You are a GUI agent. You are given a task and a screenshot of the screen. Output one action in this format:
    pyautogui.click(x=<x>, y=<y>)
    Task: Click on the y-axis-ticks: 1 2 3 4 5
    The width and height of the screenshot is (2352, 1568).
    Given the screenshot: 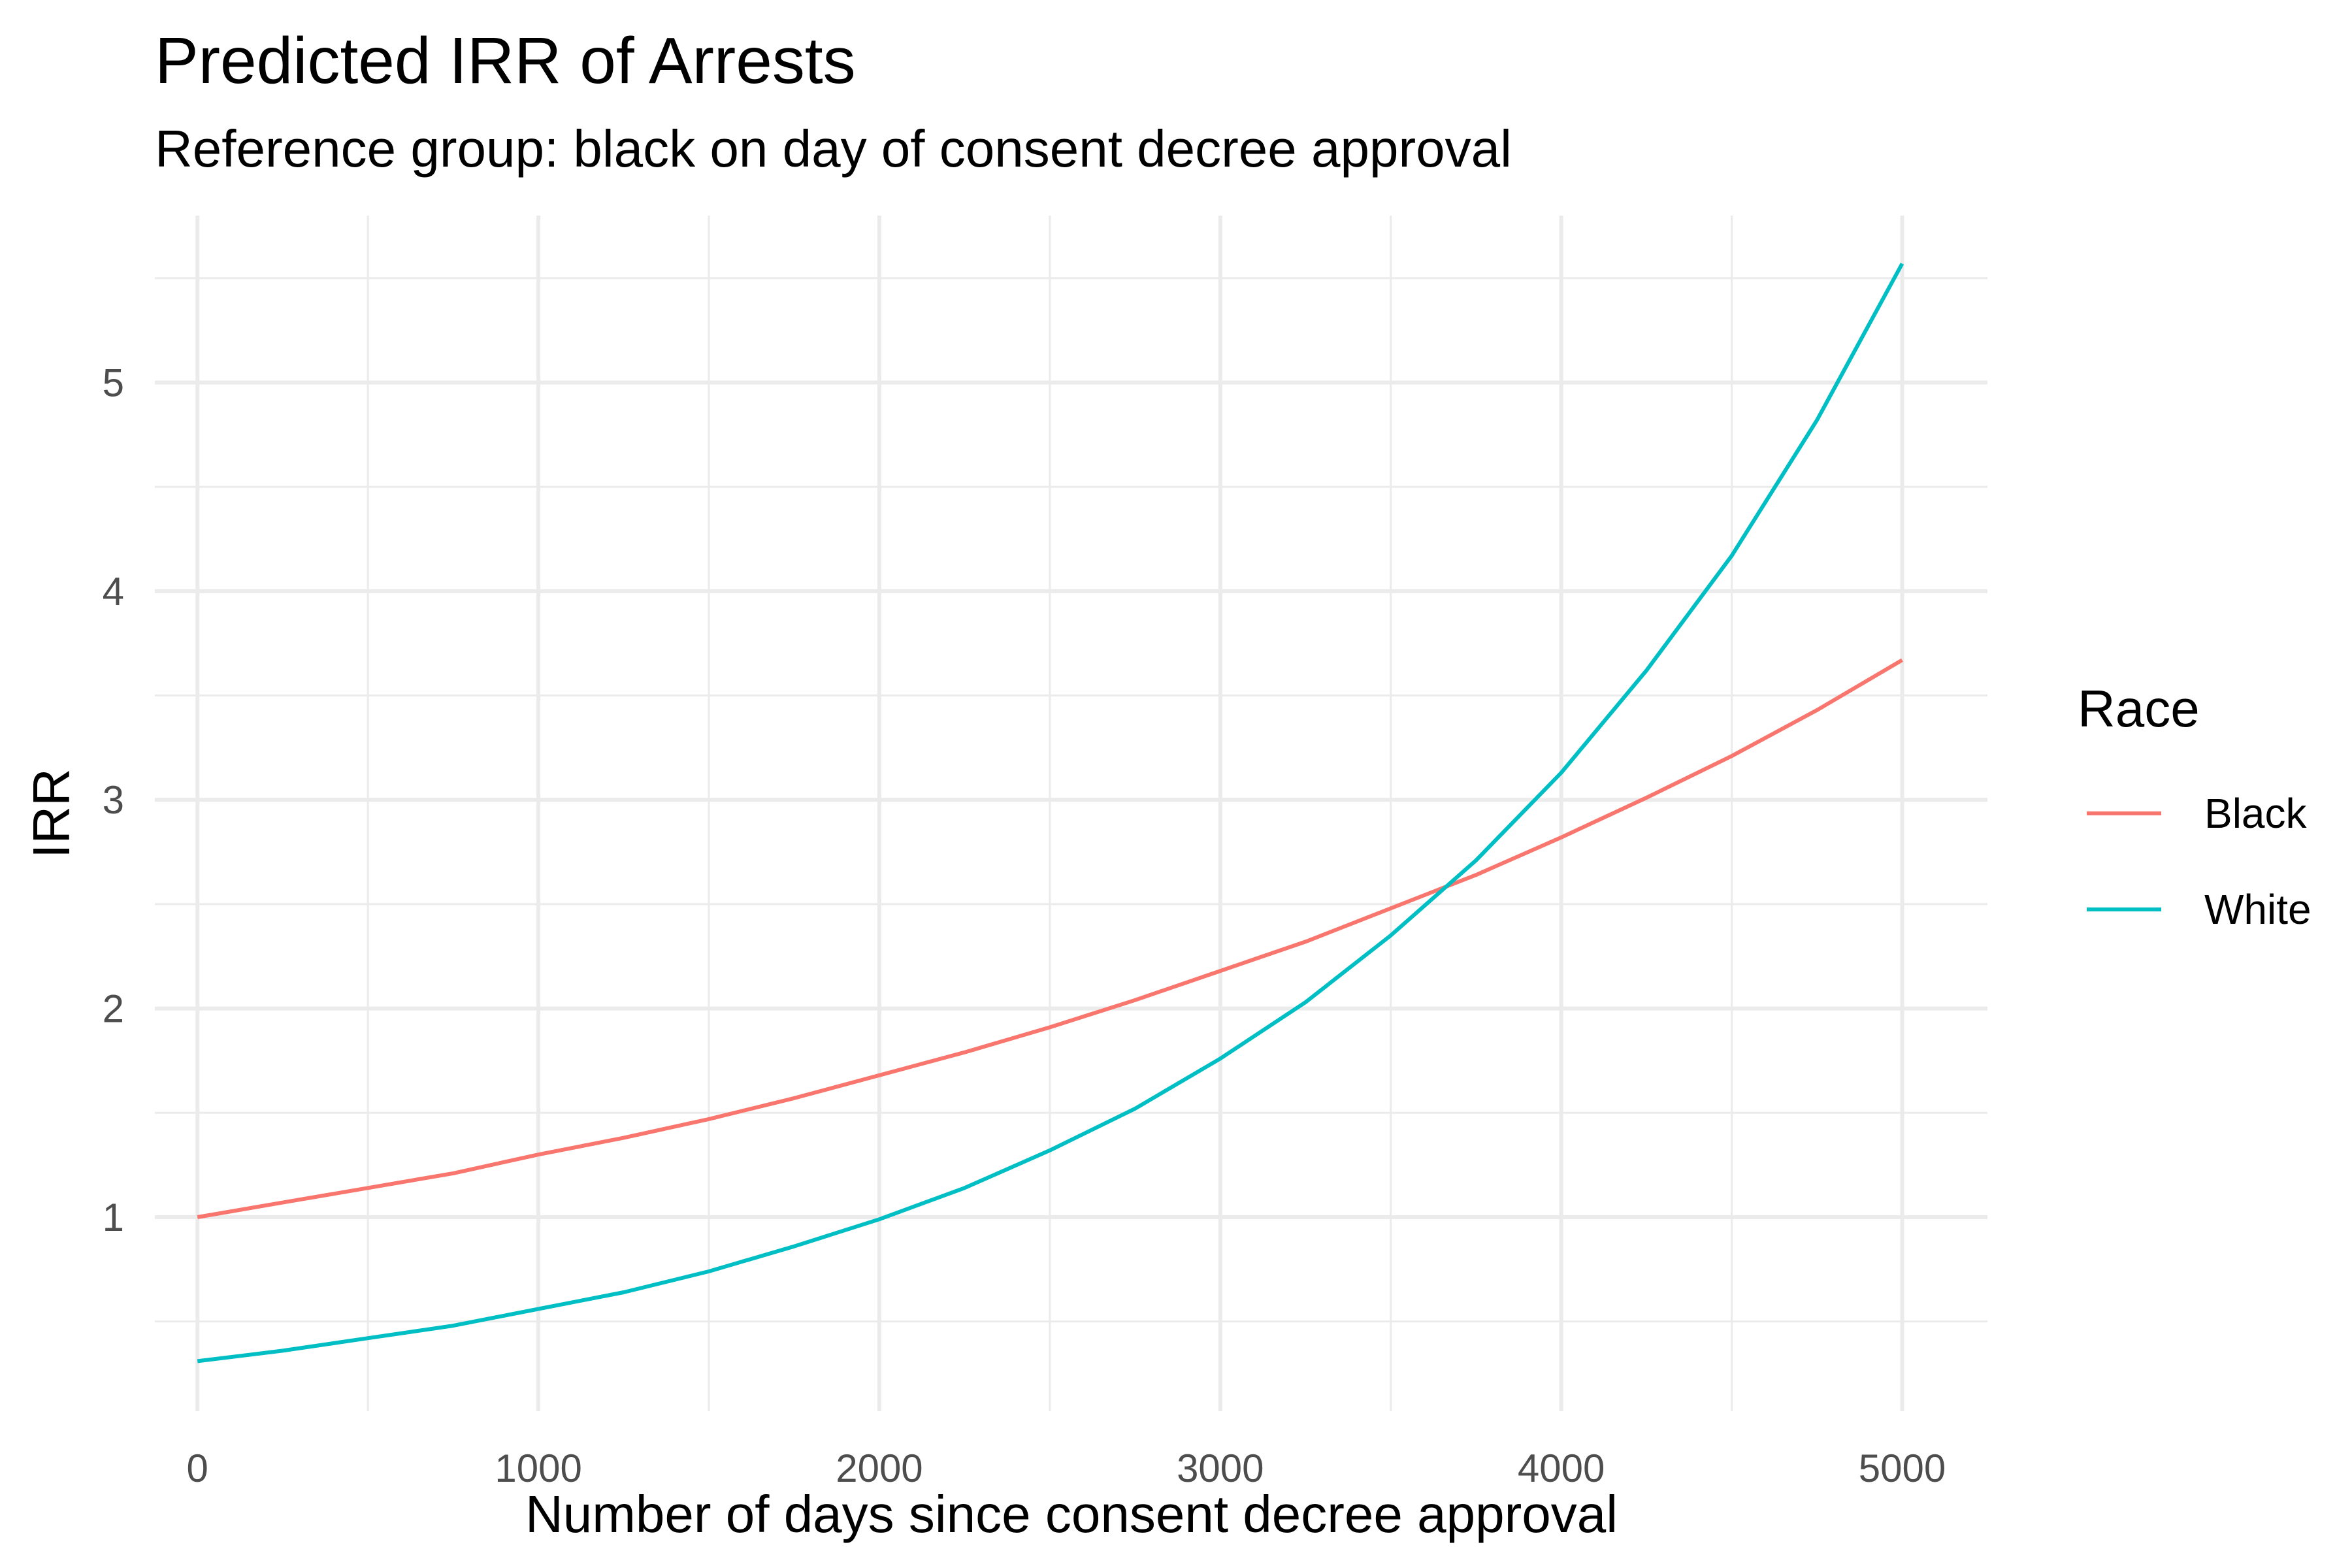 What is the action you would take?
    pyautogui.click(x=113, y=800)
    